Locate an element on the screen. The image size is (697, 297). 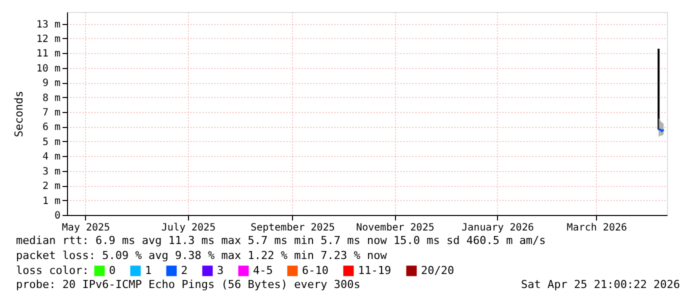
y-tick-label: 1 m is located at coordinates (51, 201).